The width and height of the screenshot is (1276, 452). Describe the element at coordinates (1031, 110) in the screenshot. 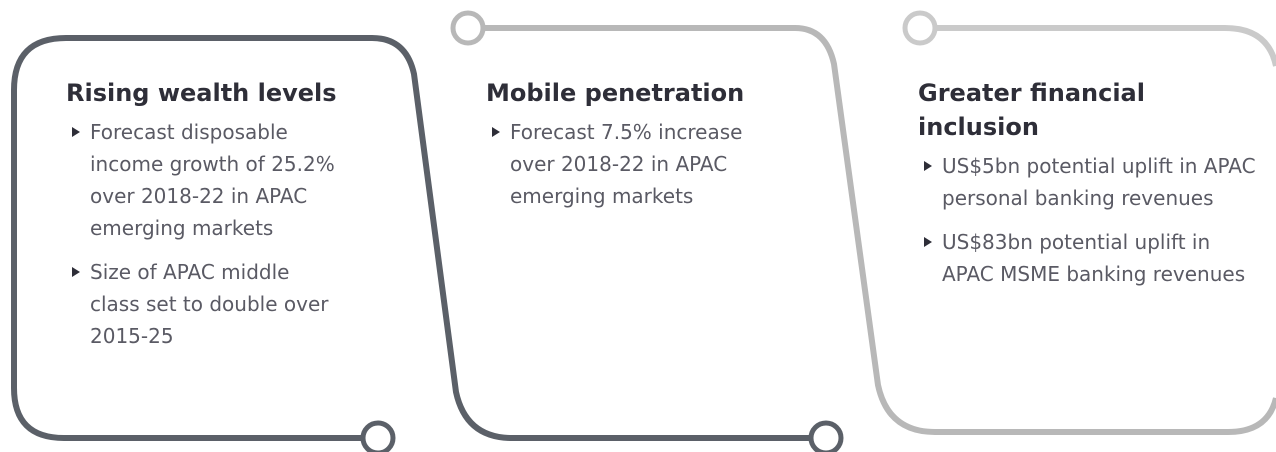

I see `panel-title: Greater financial inclusion` at that location.